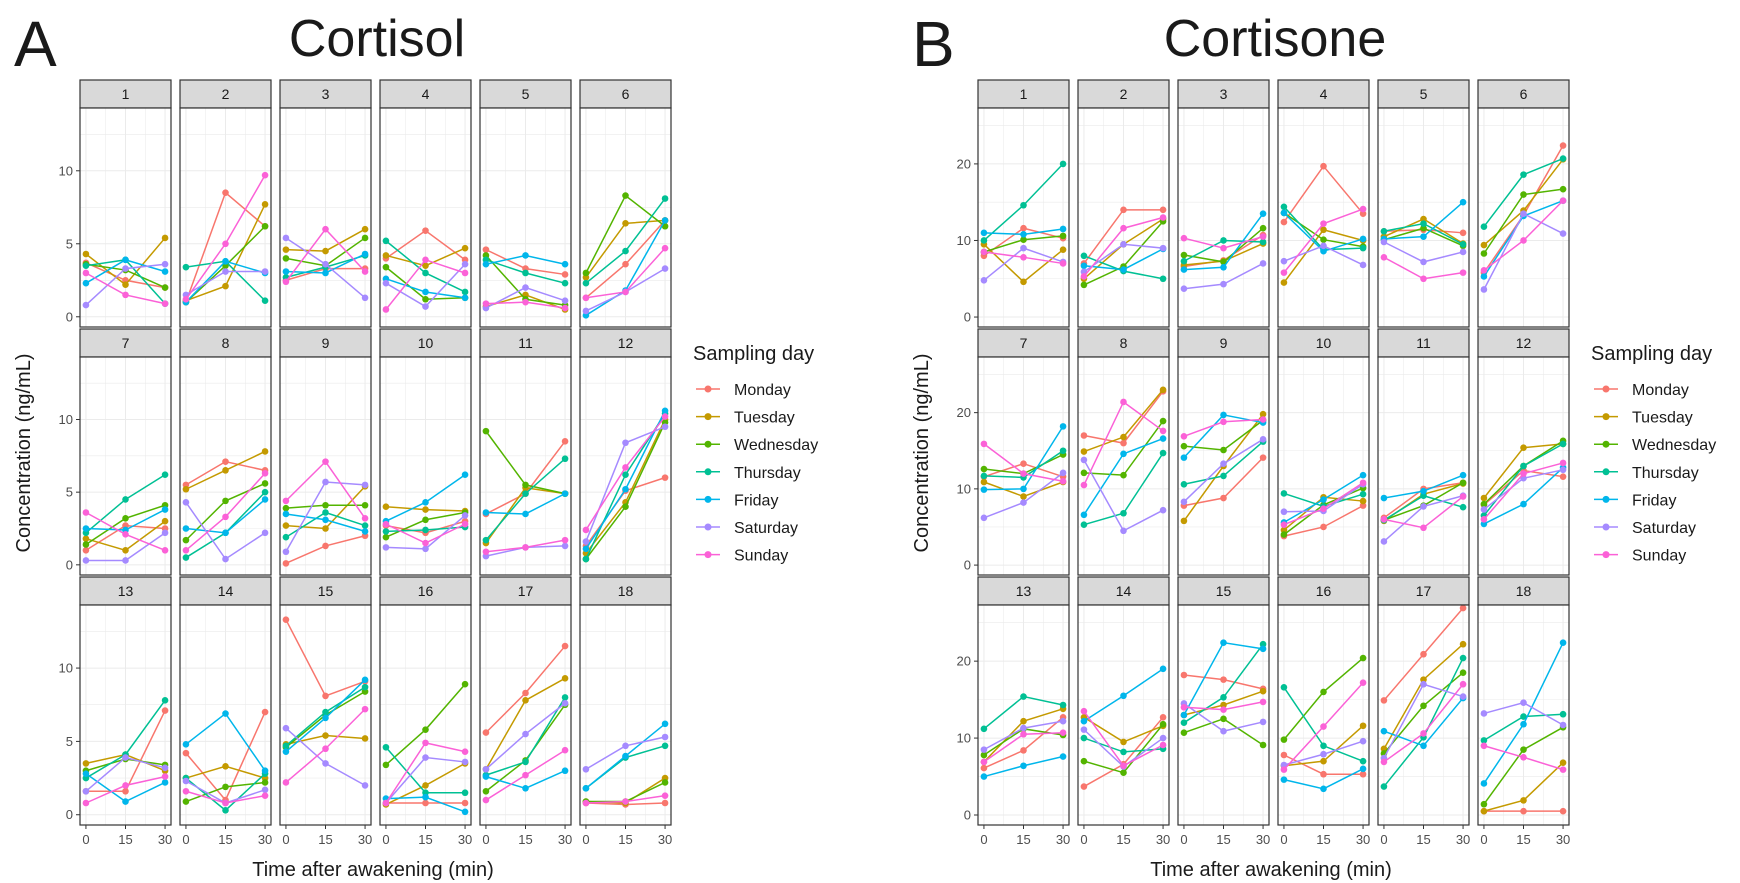 Image resolution: width=1740 pixels, height=883 pixels. What do you see at coordinates (1224, 591) in the screenshot?
I see `facet-label: 15` at bounding box center [1224, 591].